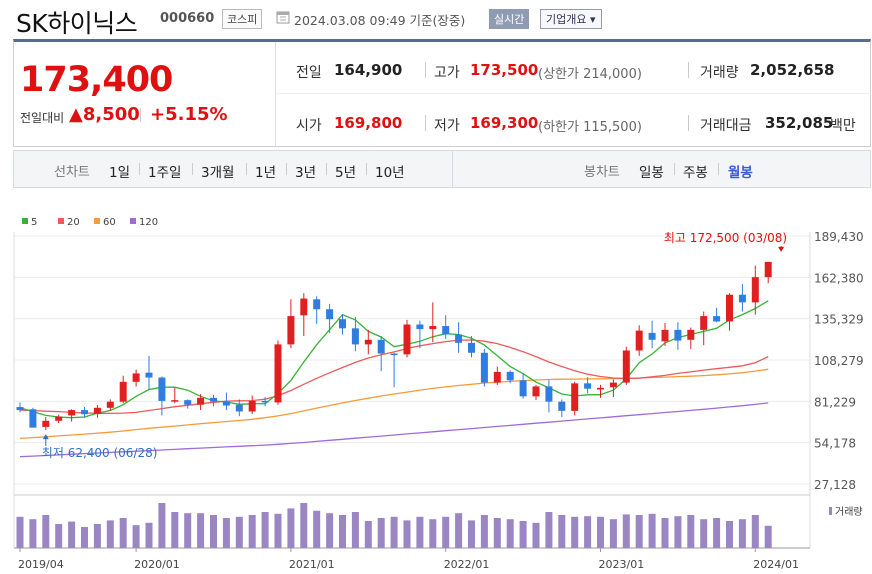  What do you see at coordinates (835, 402) in the screenshot?
I see `y-tick-label: 81,229` at bounding box center [835, 402].